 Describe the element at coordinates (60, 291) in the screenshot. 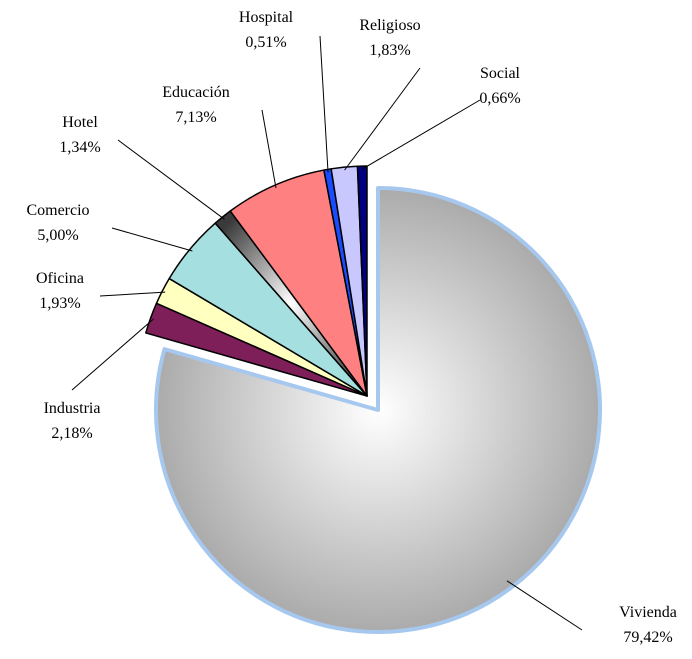

I see `slice-label: Oficina 1,93%` at that location.